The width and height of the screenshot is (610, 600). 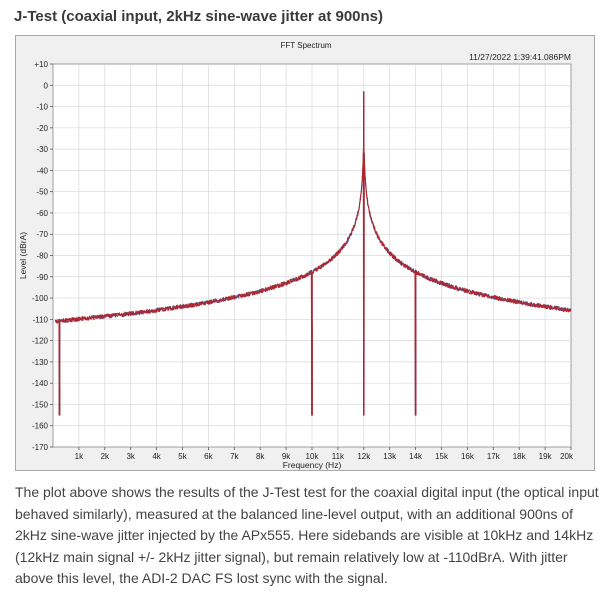 I want to click on x-tick-label: 4k, so click(x=156, y=456).